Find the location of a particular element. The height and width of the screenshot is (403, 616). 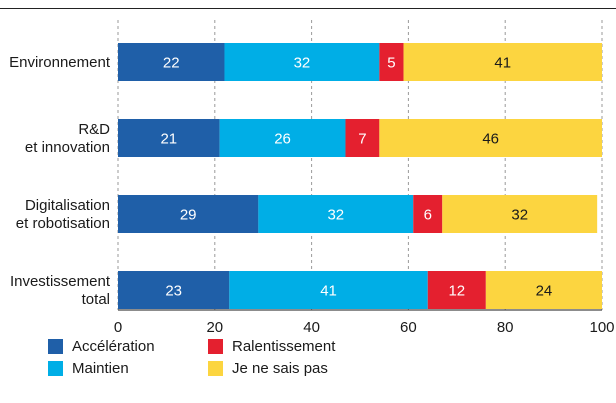

legend-item-je-ne-sais-pas: Je ne sais pas is located at coordinates (268, 368).